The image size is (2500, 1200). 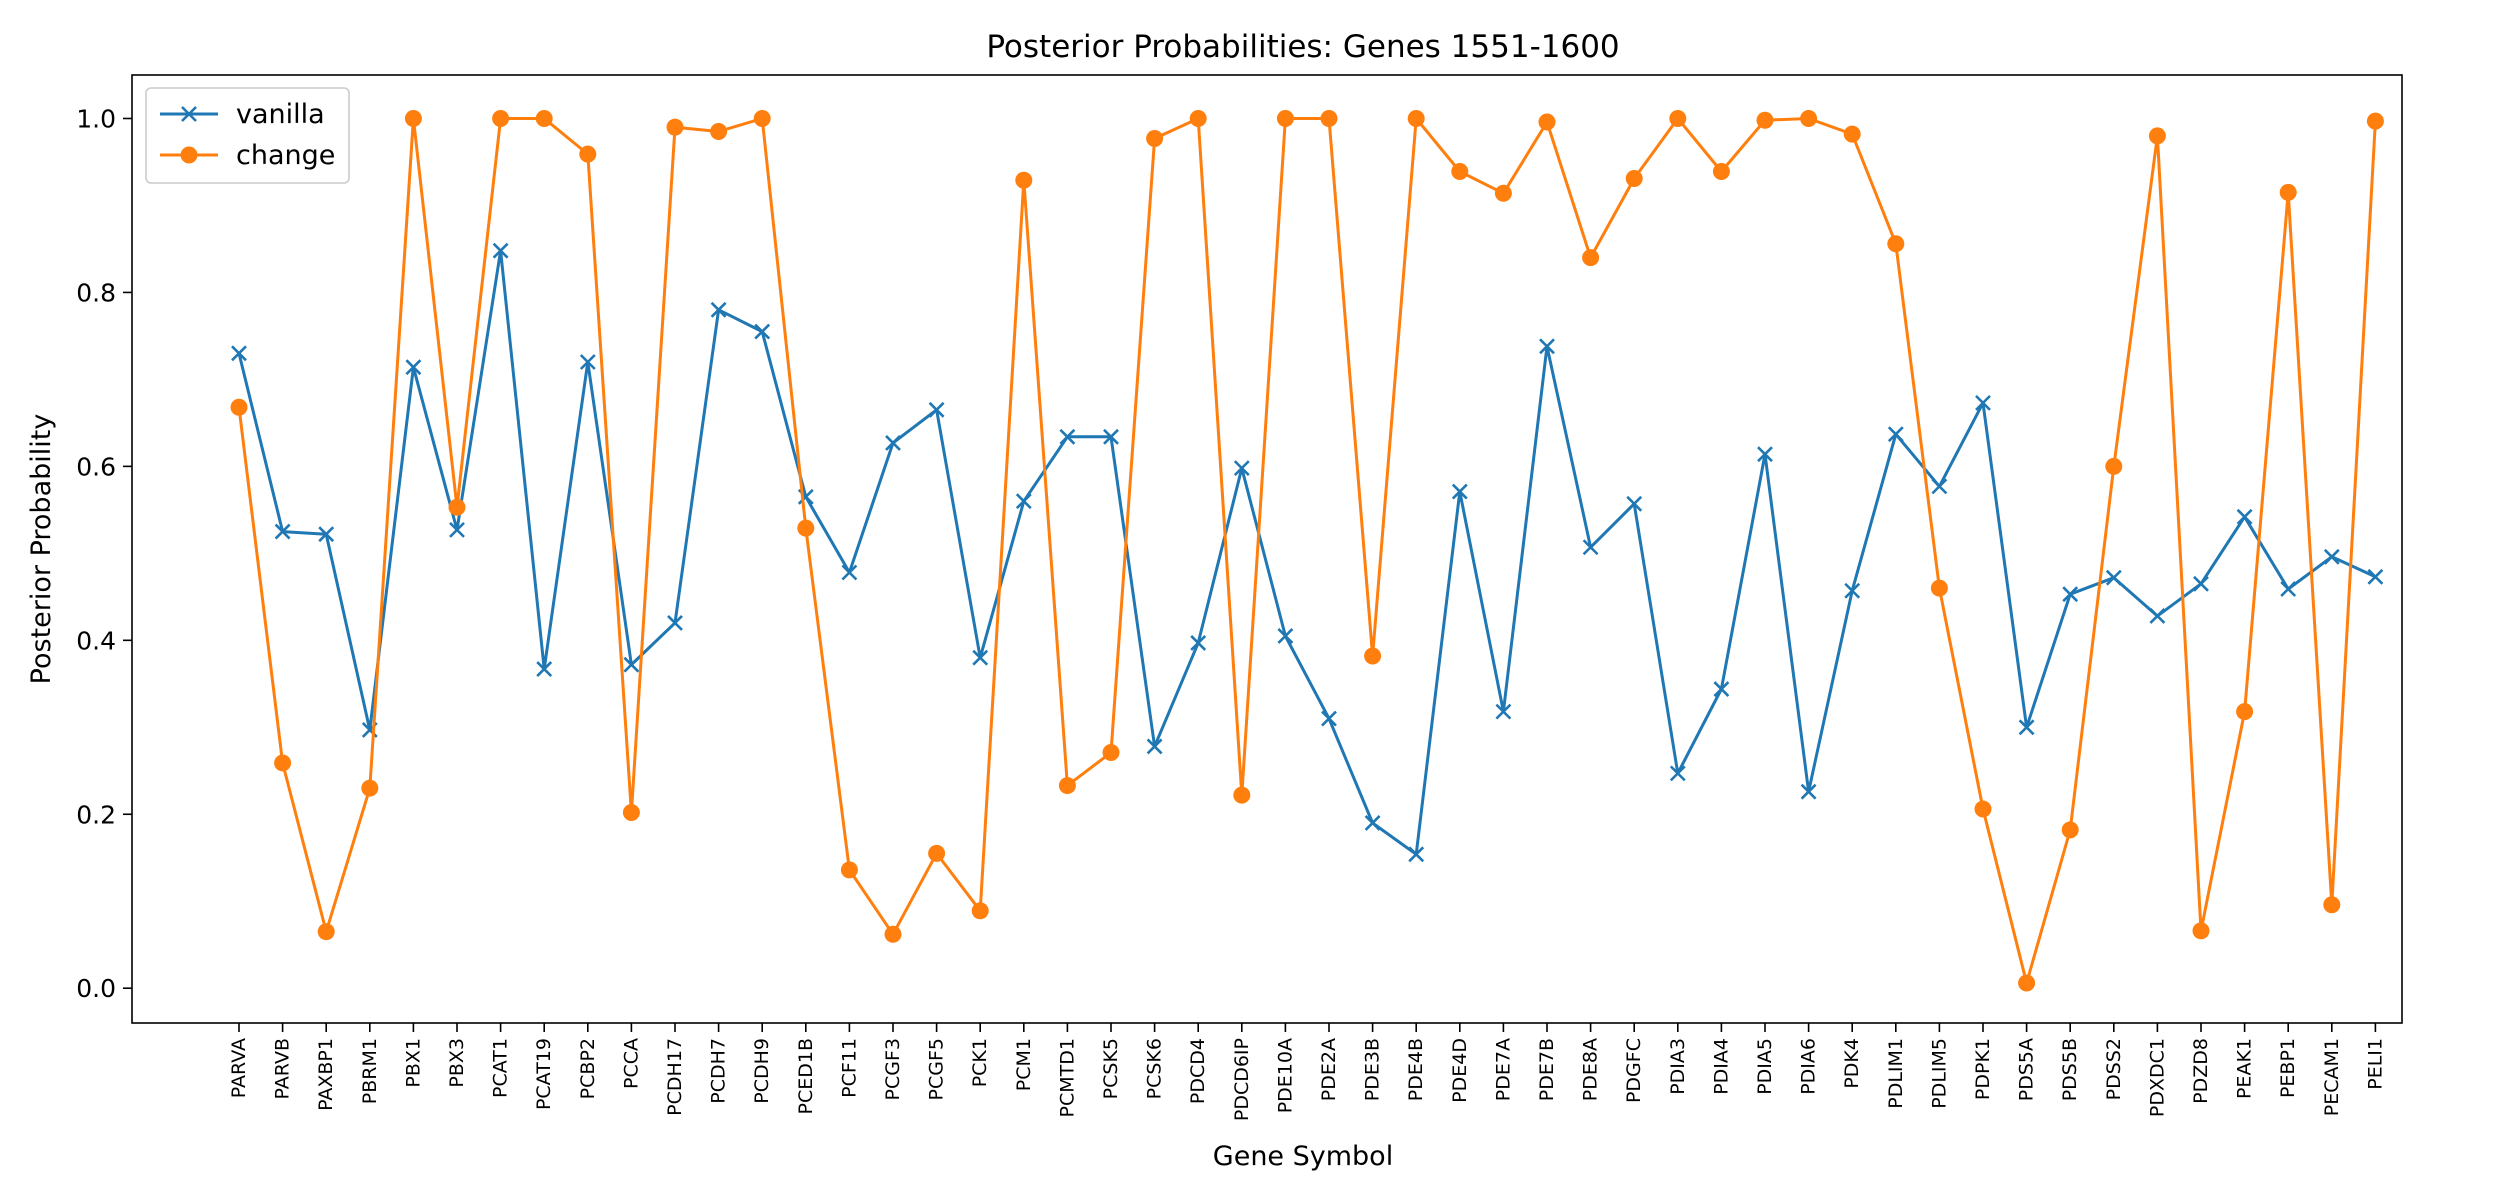 What do you see at coordinates (96, 292) in the screenshot?
I see `y-tick-label: 0.8` at bounding box center [96, 292].